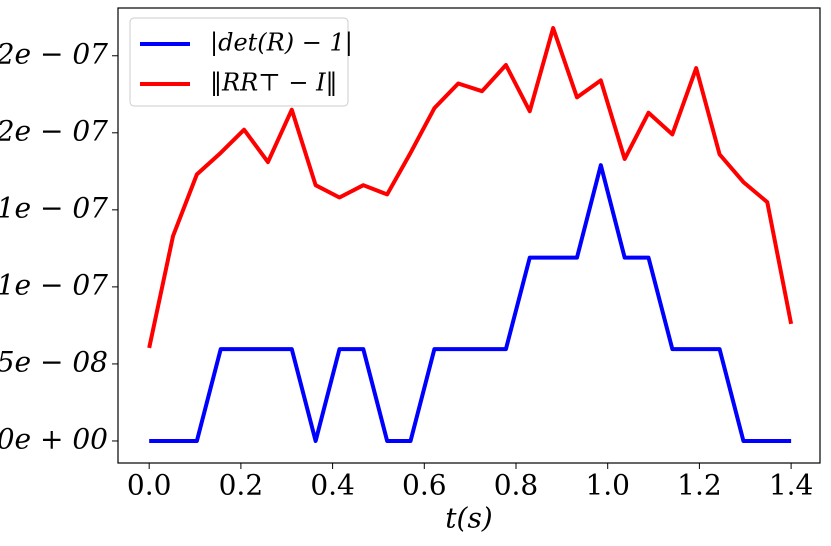 Image resolution: width=831 pixels, height=546 pixels. Describe the element at coordinates (54, 438) in the screenshot. I see `y-tick-label: 0e + 00` at that location.